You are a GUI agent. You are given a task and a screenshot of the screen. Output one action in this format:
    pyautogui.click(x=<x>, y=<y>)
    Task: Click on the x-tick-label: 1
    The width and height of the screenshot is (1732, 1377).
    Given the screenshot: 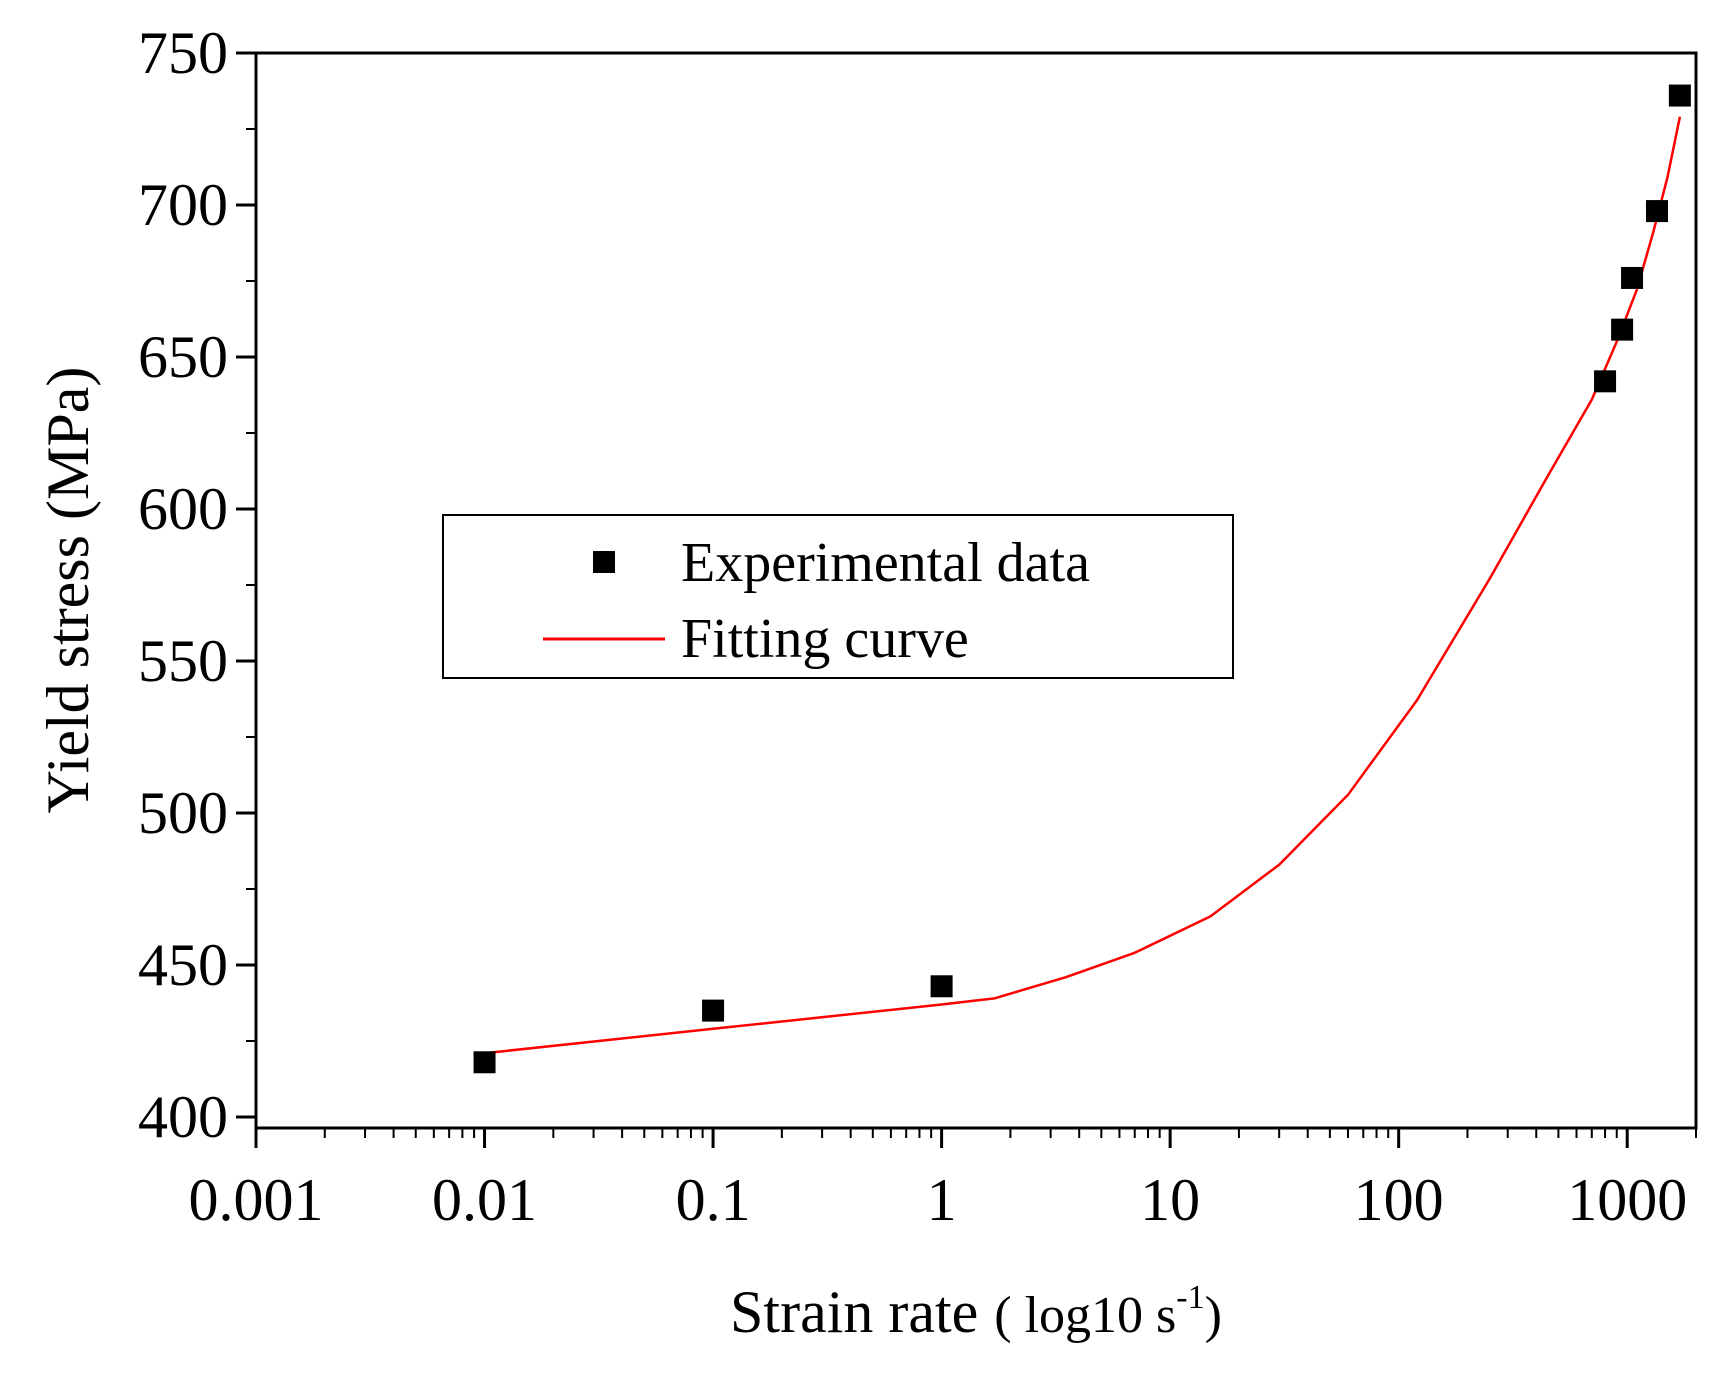 What is the action you would take?
    pyautogui.click(x=942, y=1200)
    